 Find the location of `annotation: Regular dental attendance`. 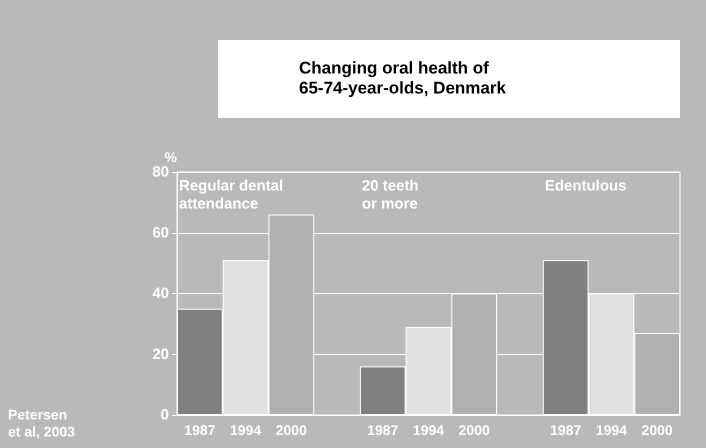

annotation: Regular dental attendance is located at coordinates (231, 195).